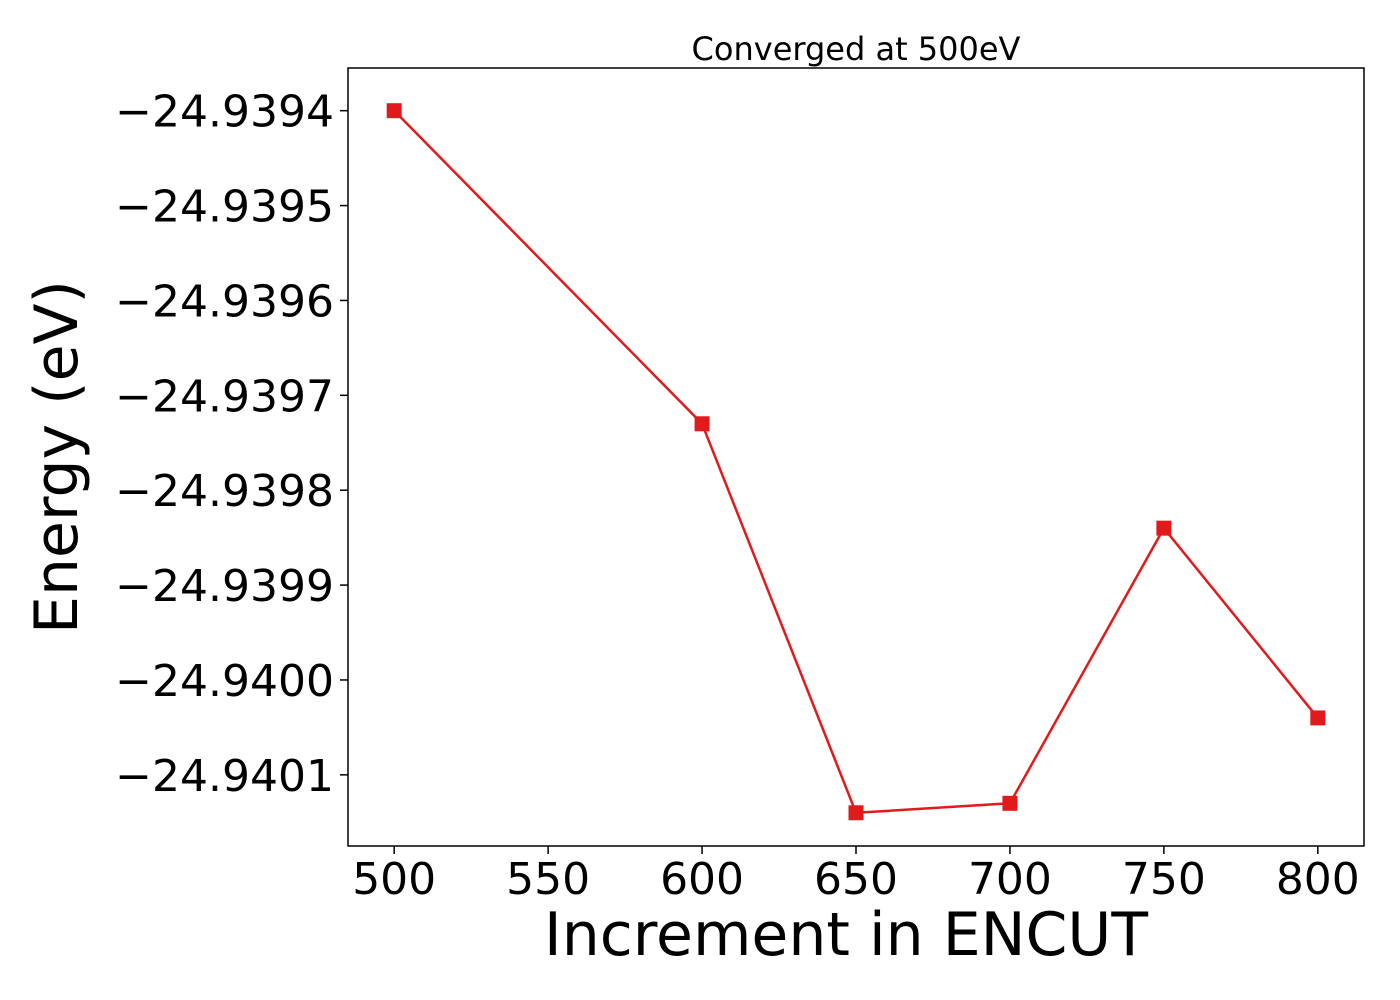  Describe the element at coordinates (856, 49) in the screenshot. I see `chart-title: Converged at 500eV` at that location.